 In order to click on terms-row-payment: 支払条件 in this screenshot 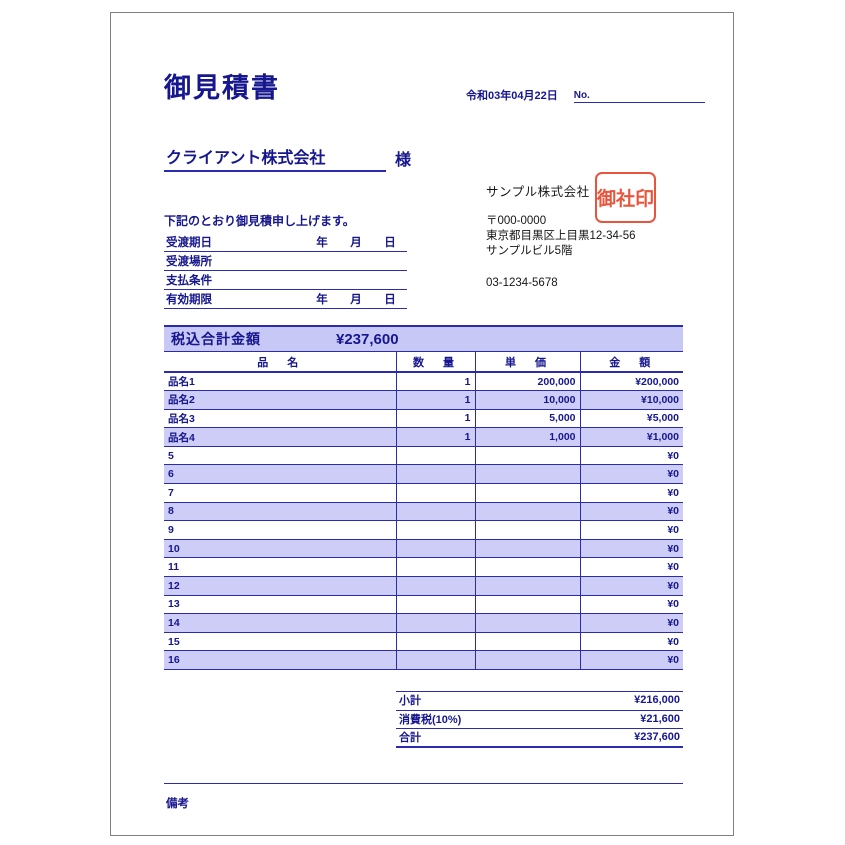, I will do `click(285, 280)`.